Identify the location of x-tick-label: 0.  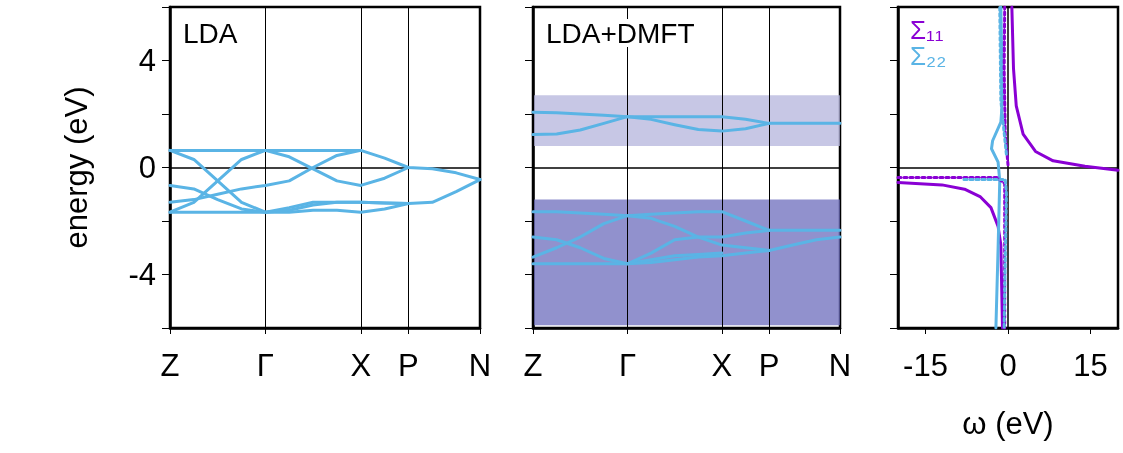
(1008, 365).